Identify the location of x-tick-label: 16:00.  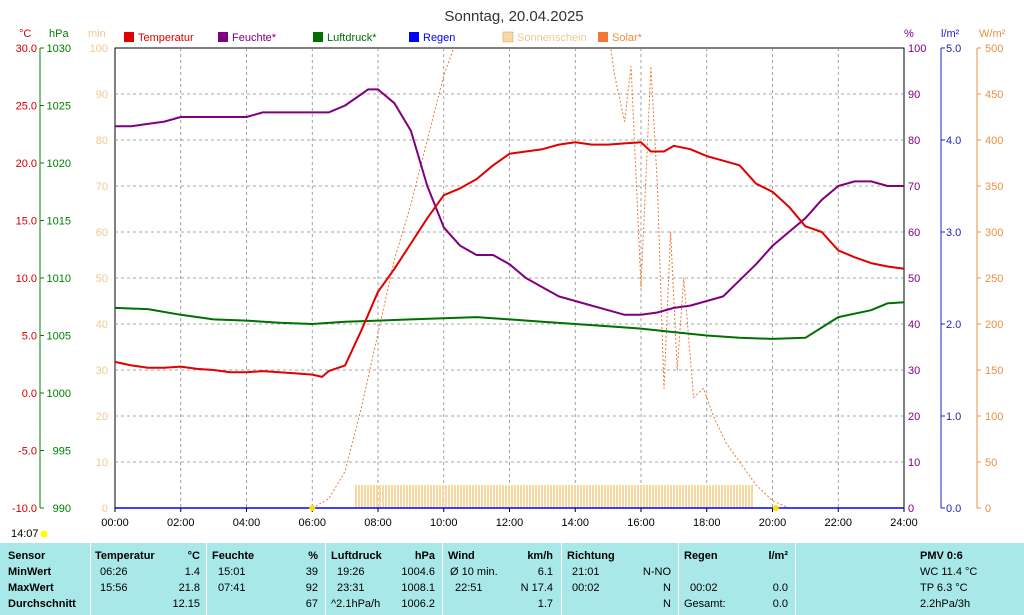
(641, 523).